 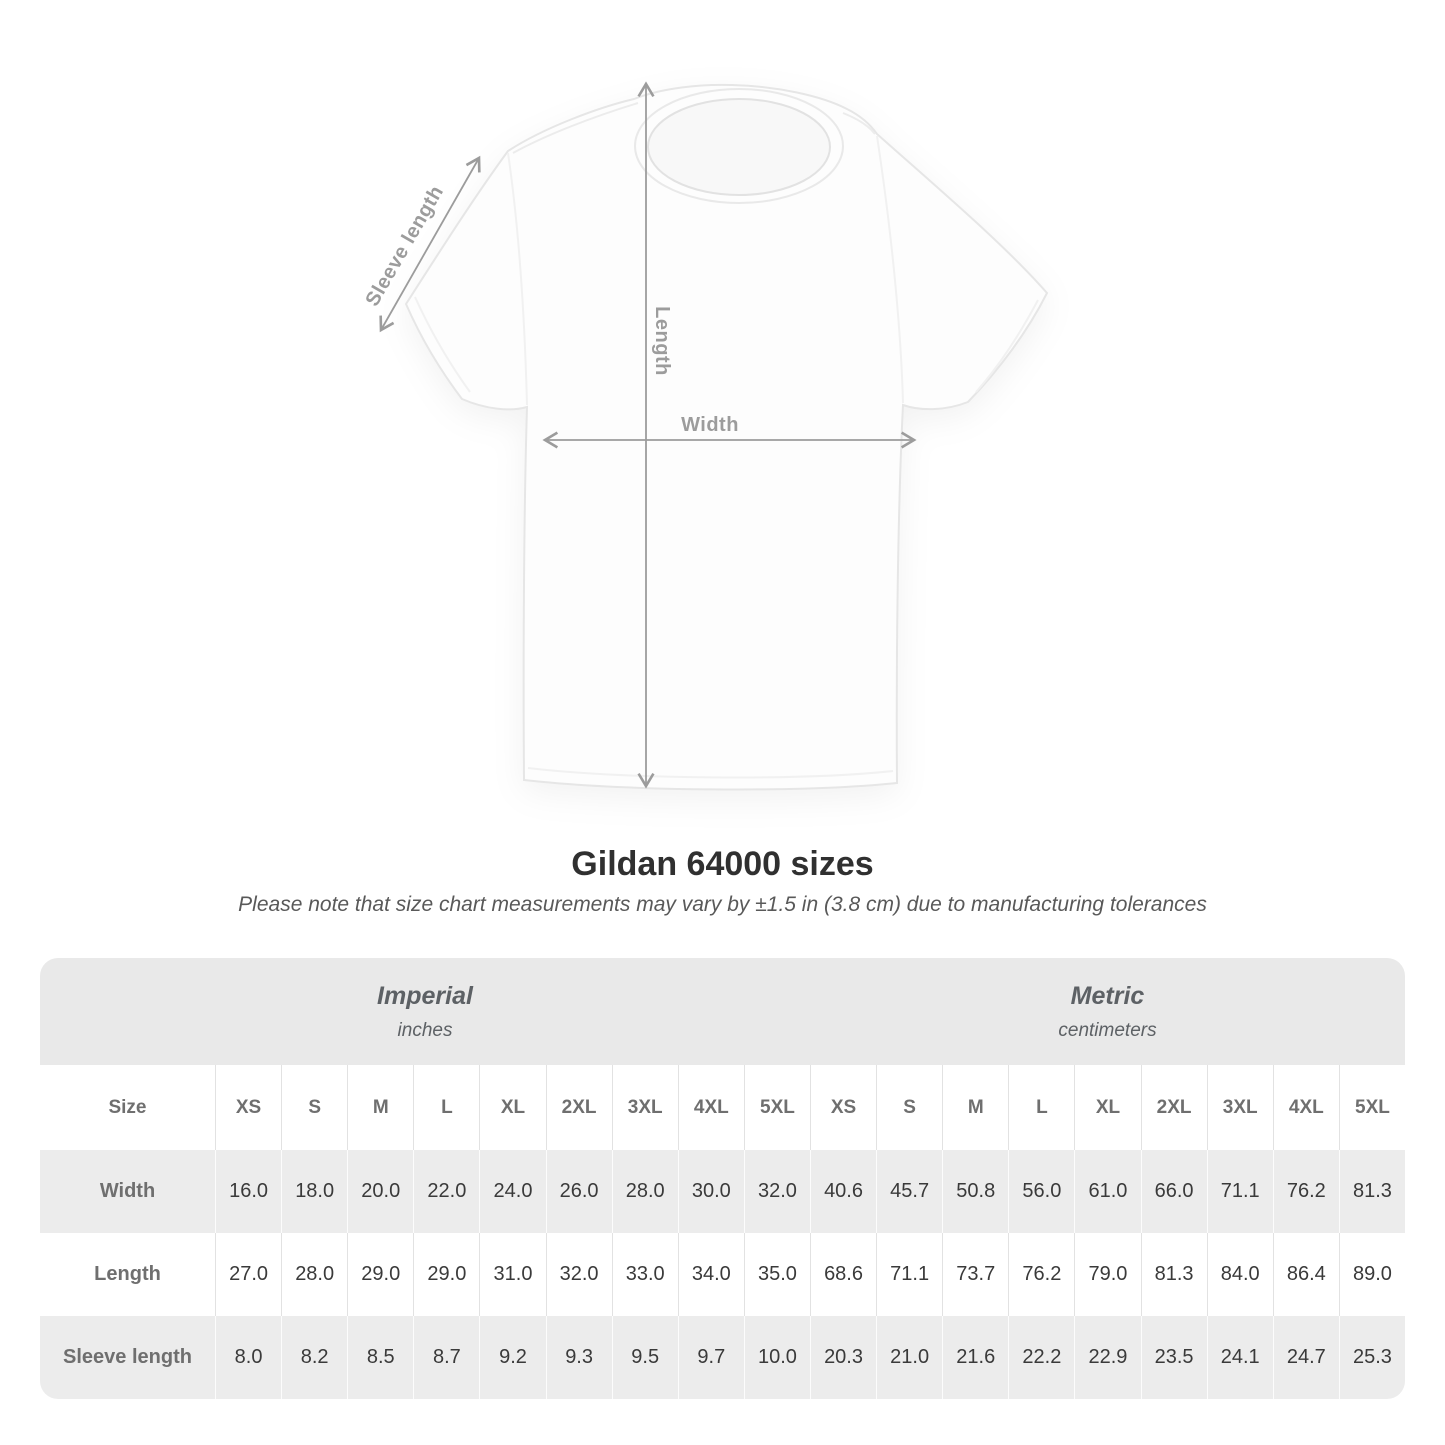 What do you see at coordinates (1371, 1274) in the screenshot?
I see `measurement-cell: 89.0` at bounding box center [1371, 1274].